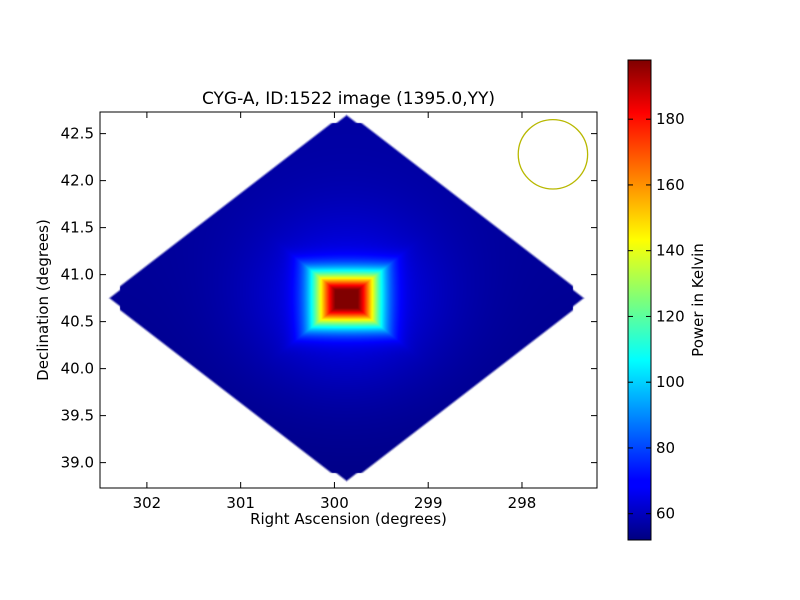  I want to click on y-tick-label: 42.0, so click(77, 181).